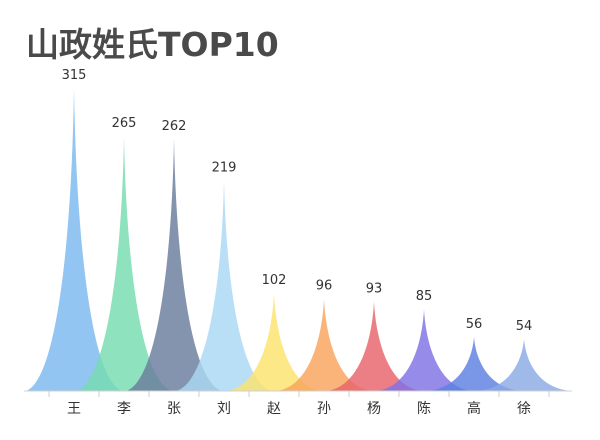 Image resolution: width=600 pixels, height=440 pixels. I want to click on value-label: 56, so click(474, 324).